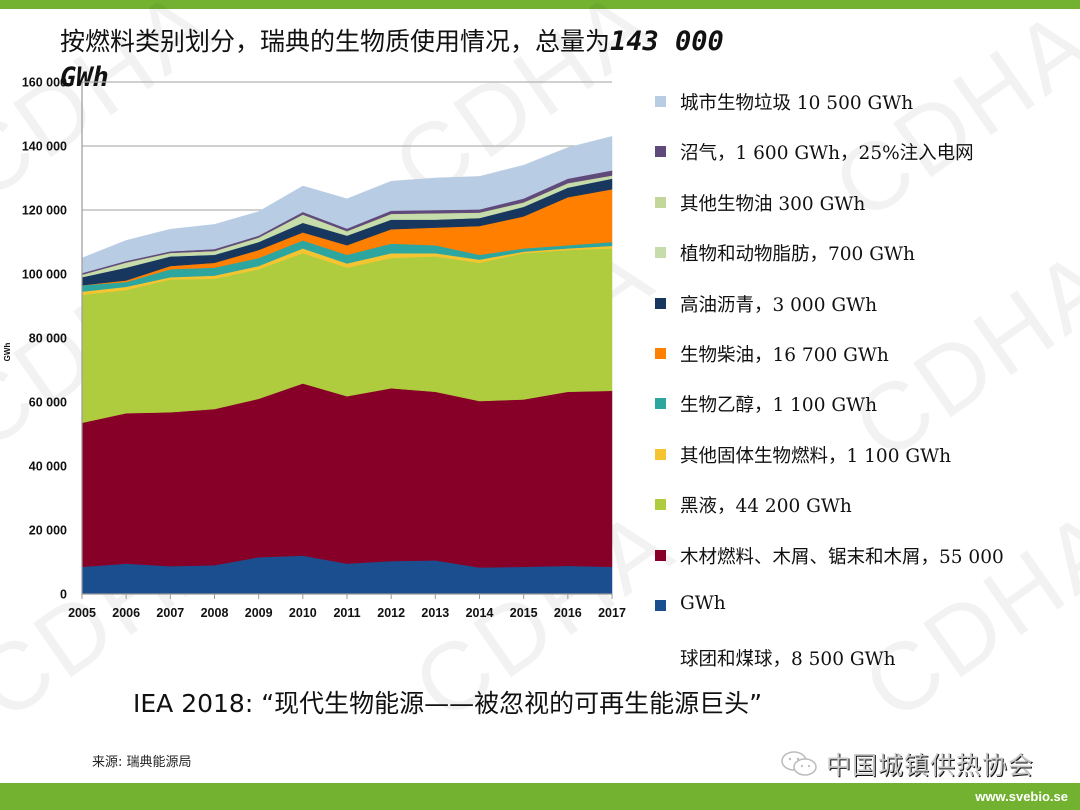 The width and height of the screenshot is (1080, 810). What do you see at coordinates (7, 352) in the screenshot?
I see `y-axis-title: GWh` at bounding box center [7, 352].